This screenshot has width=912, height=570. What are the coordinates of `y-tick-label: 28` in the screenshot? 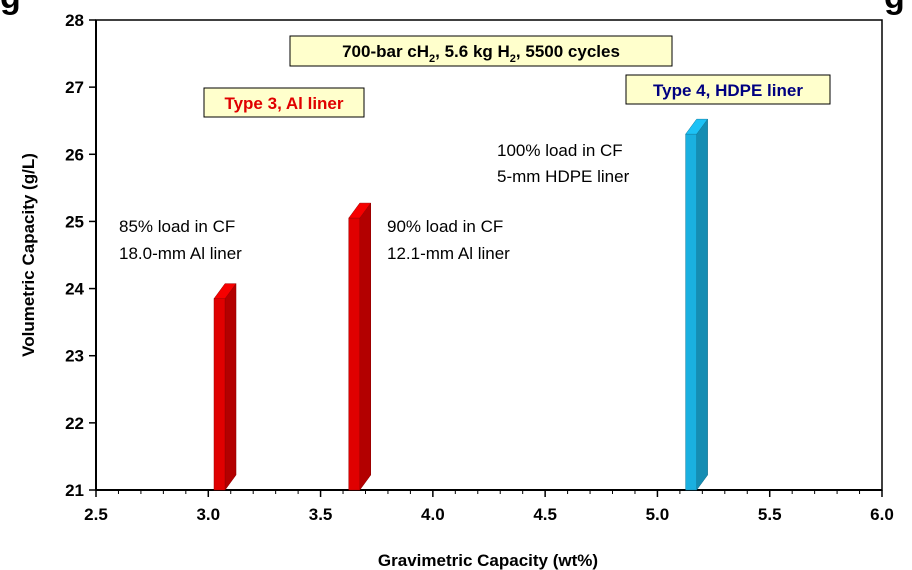 It's located at (74, 20).